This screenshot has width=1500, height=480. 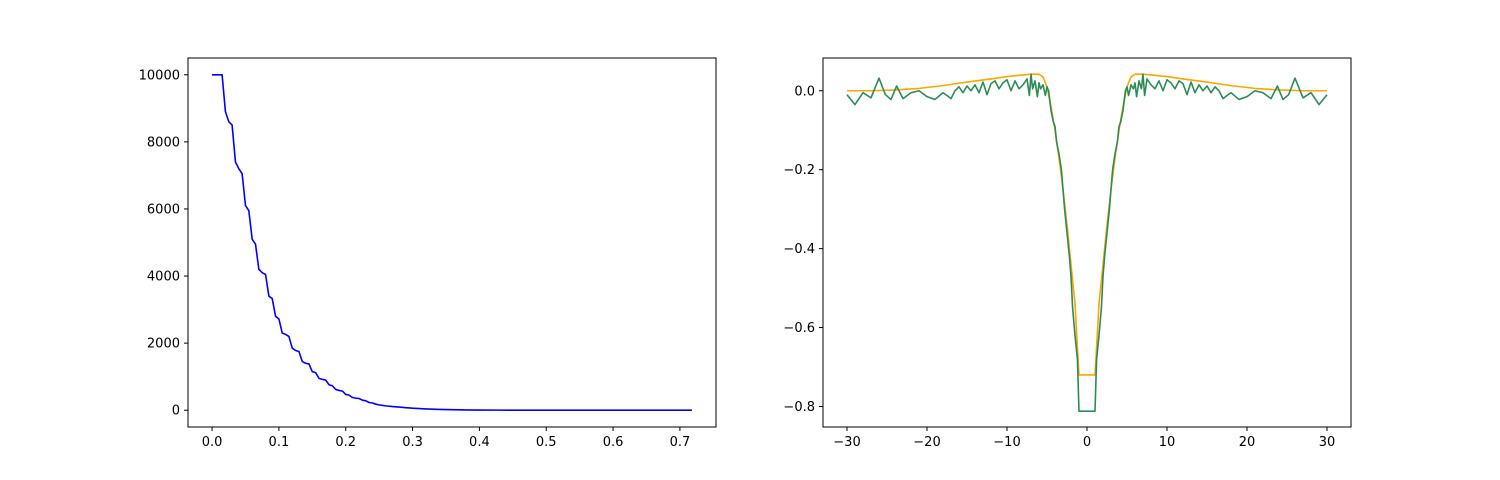 What do you see at coordinates (1087, 442) in the screenshot?
I see `x-tick-label: 0` at bounding box center [1087, 442].